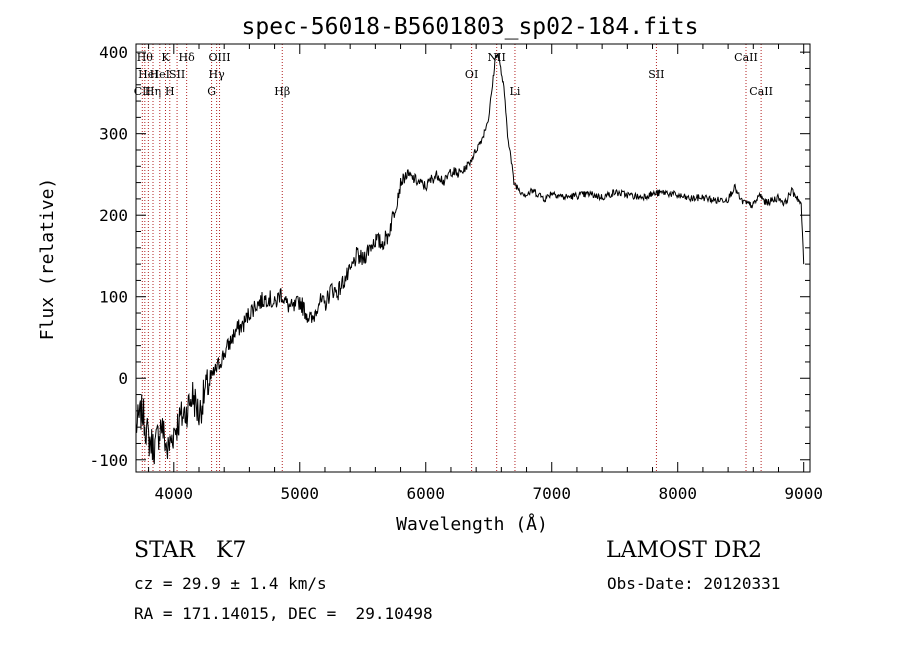 The image size is (900, 649). I want to click on x-tick-label: 8000, so click(677, 493).